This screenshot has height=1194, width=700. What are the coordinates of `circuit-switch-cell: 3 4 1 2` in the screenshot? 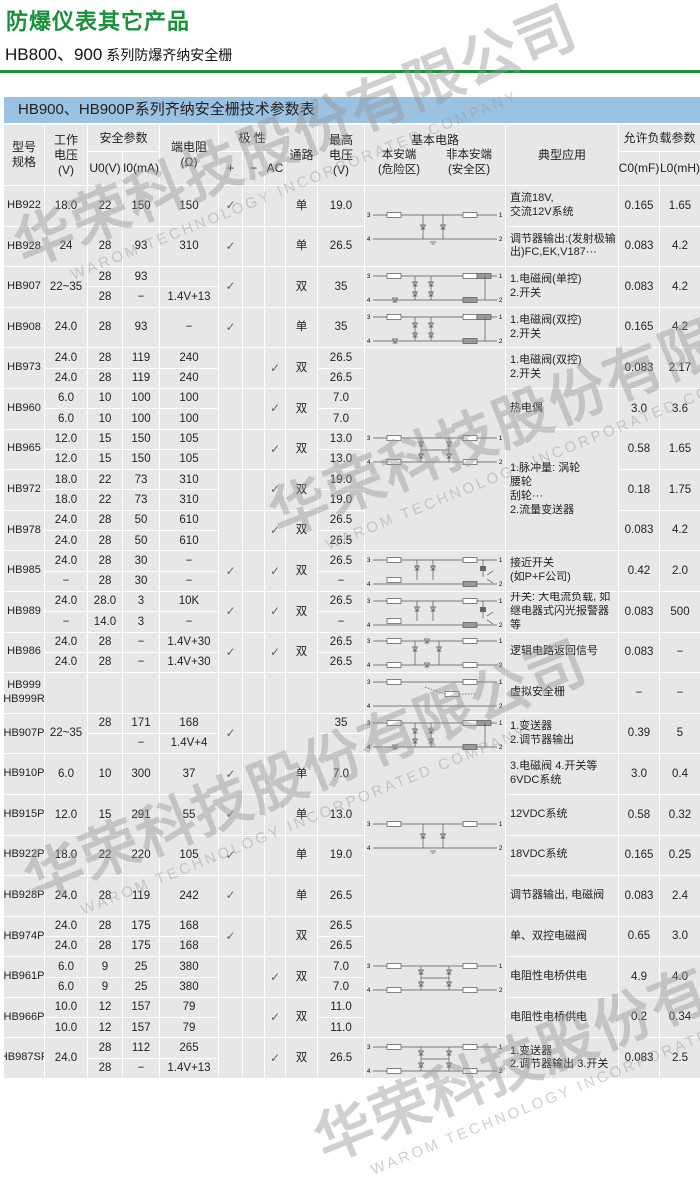 It's located at (435, 571).